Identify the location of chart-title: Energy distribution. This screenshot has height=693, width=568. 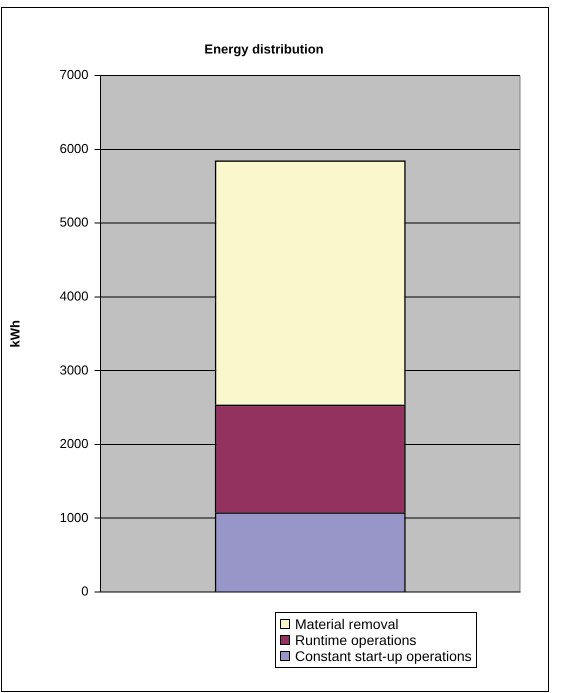
(264, 48).